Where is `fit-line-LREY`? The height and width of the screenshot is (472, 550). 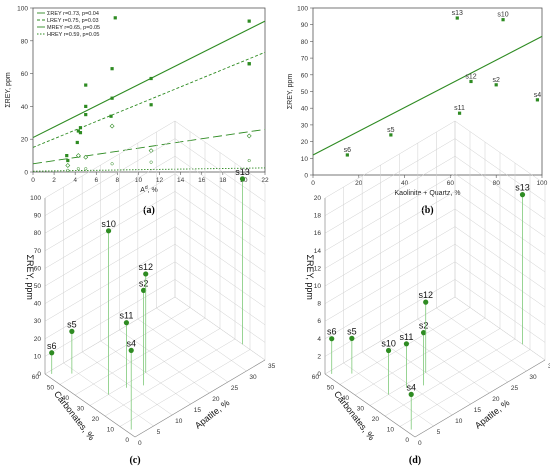 fit-line-LREY is located at coordinates (149, 99).